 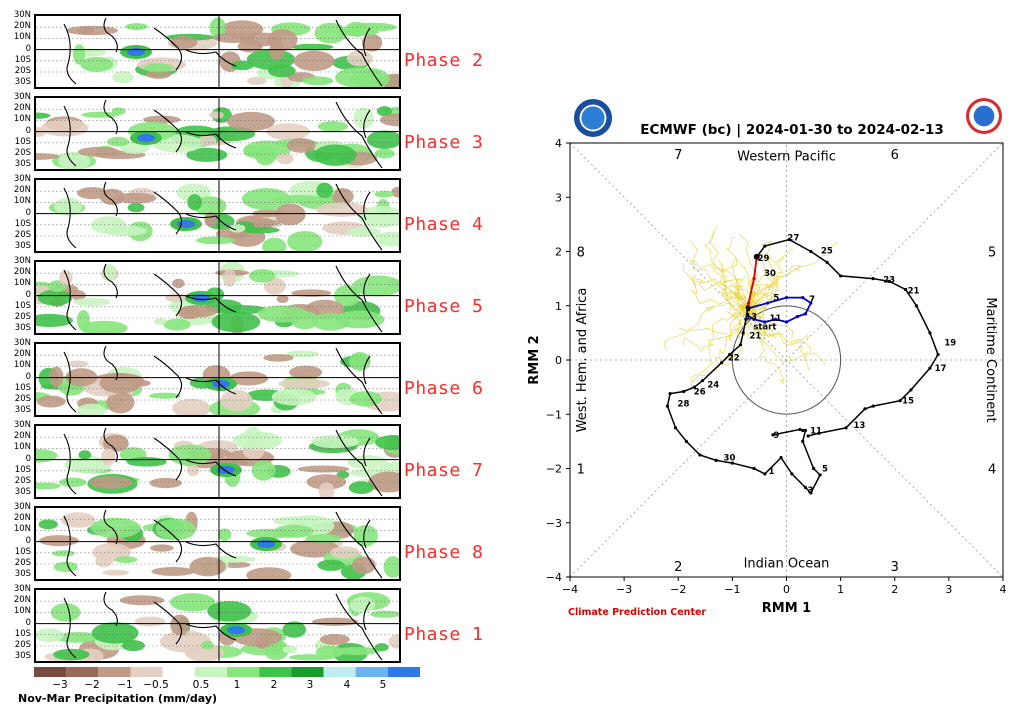 I want to click on colorbar-tick: 3, so click(x=310, y=685).